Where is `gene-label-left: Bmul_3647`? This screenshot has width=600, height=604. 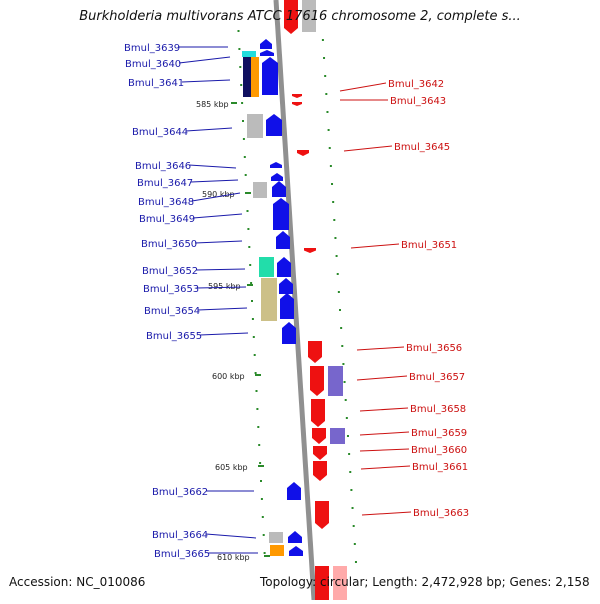
gene-label-left: Bmul_3647 is located at coordinates (165, 183).